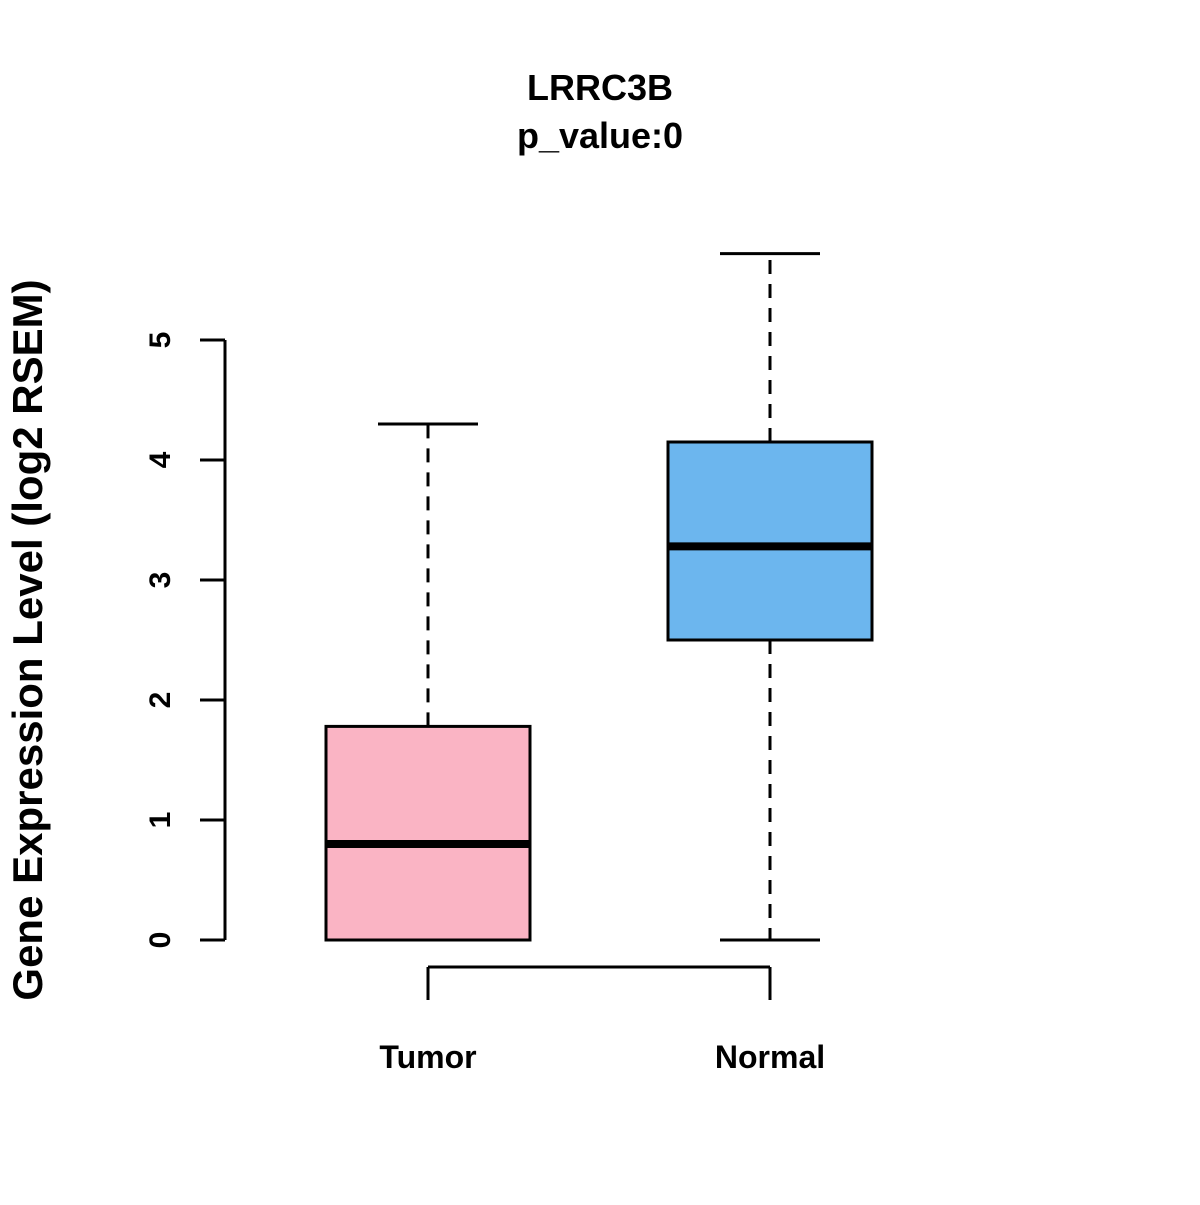  What do you see at coordinates (427, 1057) in the screenshot?
I see `group-label-tumor: Tumor` at bounding box center [427, 1057].